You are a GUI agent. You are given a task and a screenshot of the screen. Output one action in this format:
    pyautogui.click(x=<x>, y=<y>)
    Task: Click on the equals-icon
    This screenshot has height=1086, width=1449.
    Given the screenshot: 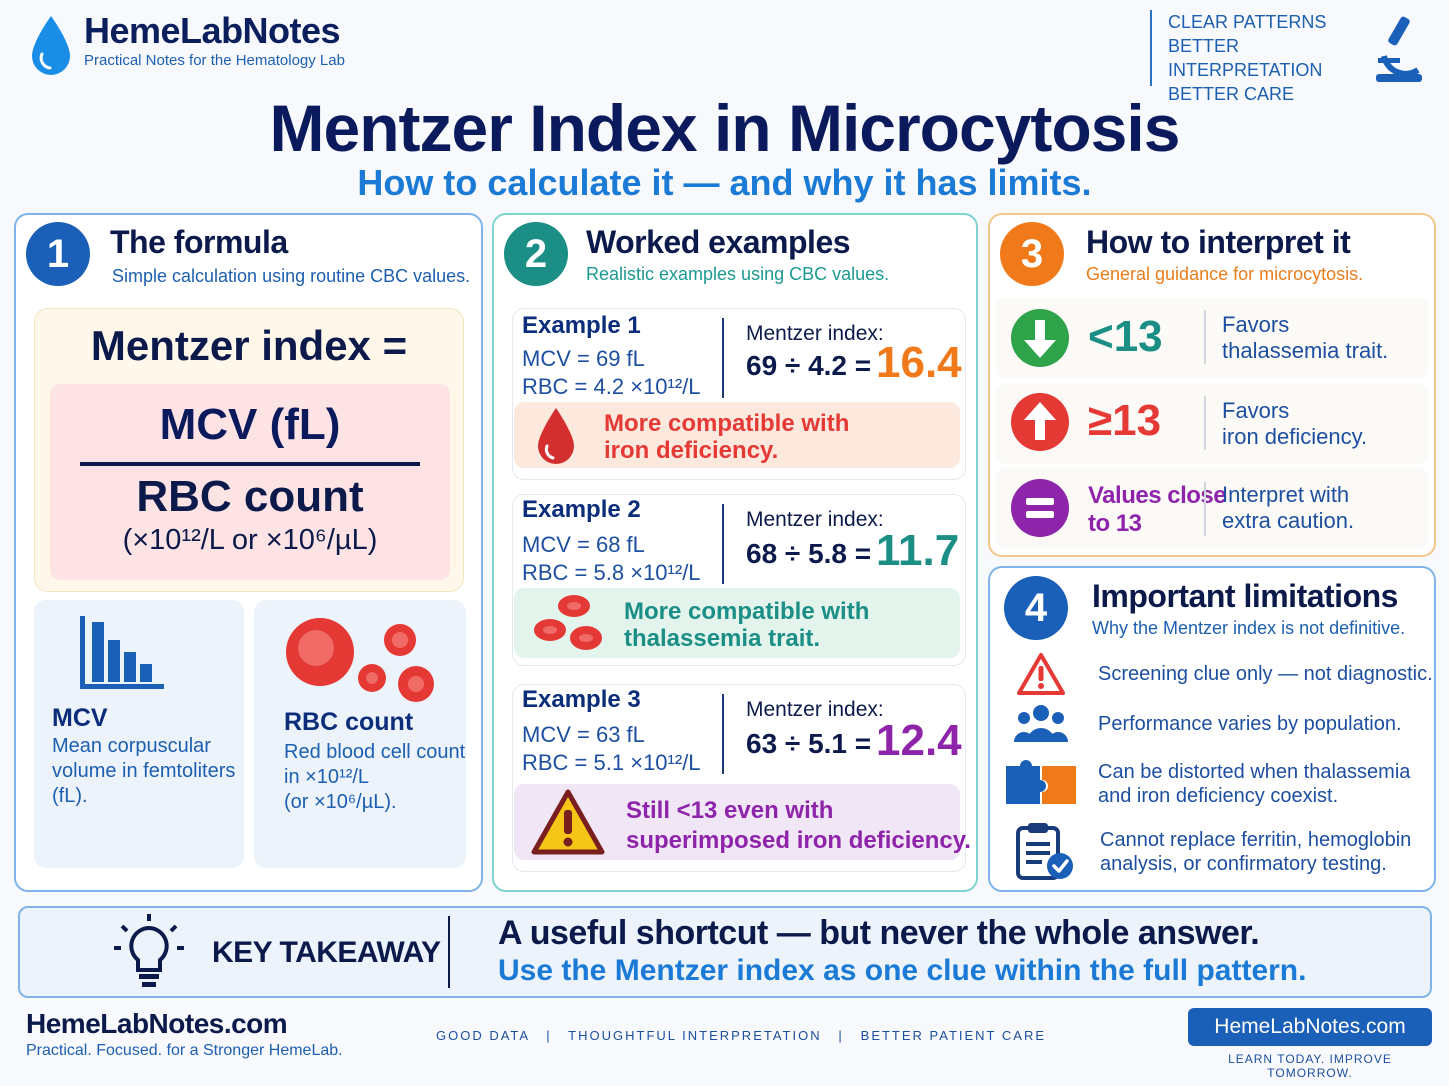 What is the action you would take?
    pyautogui.click(x=1040, y=508)
    